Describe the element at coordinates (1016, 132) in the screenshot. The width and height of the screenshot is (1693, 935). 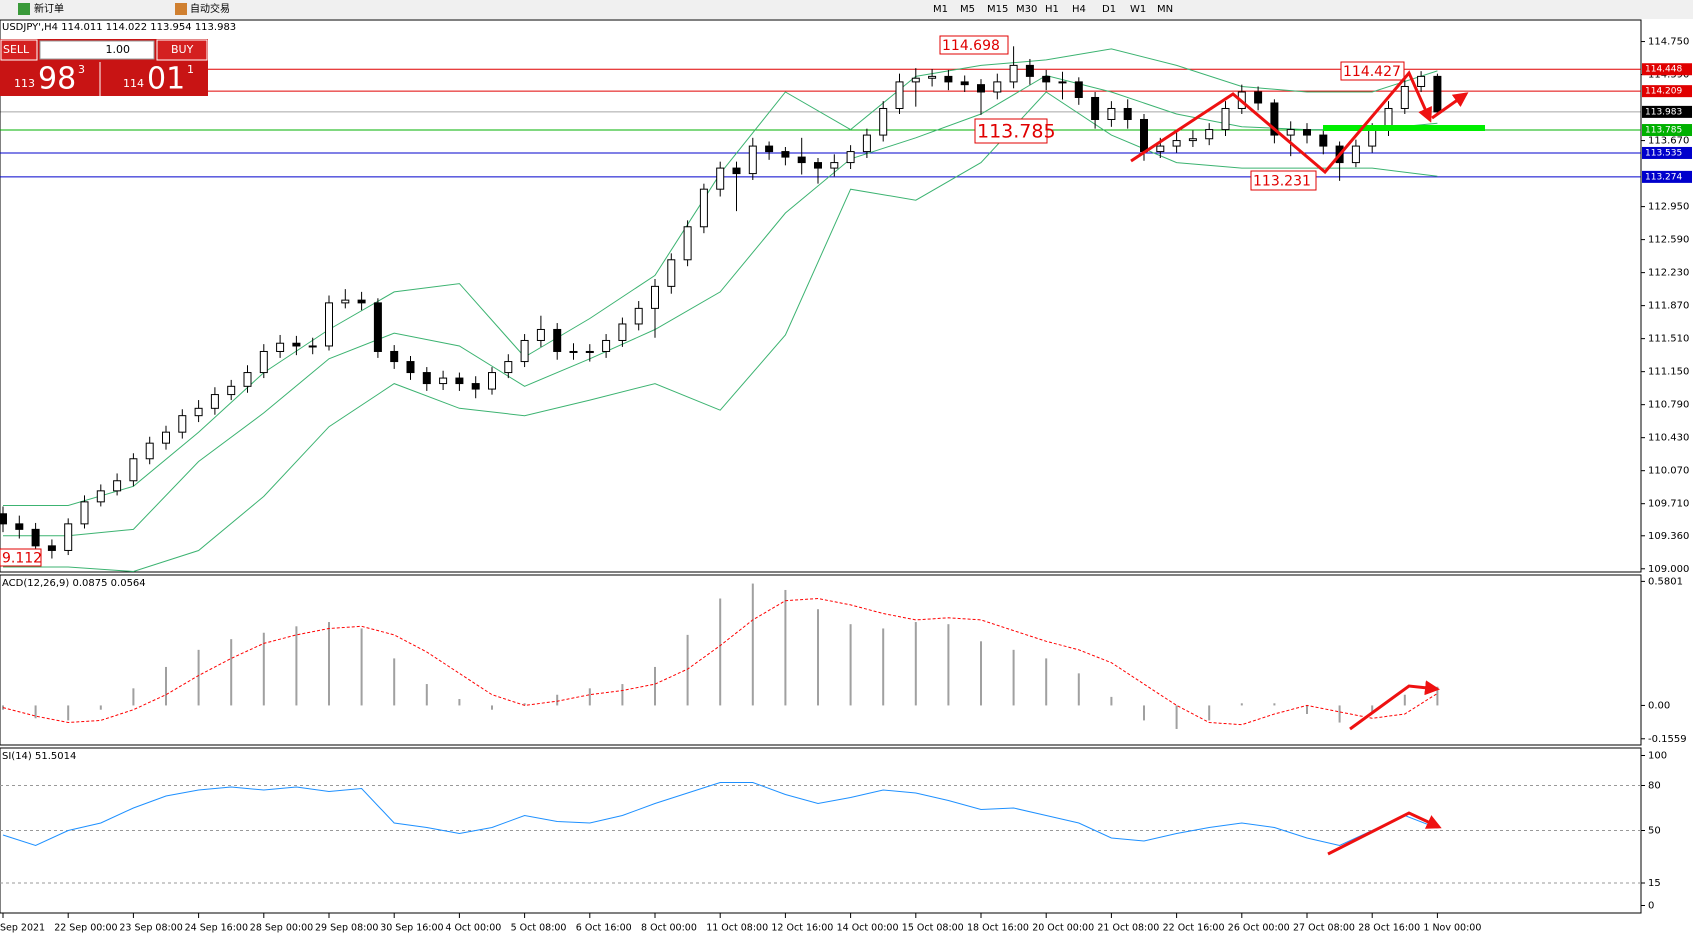
I see `annotation: 113.785` at that location.